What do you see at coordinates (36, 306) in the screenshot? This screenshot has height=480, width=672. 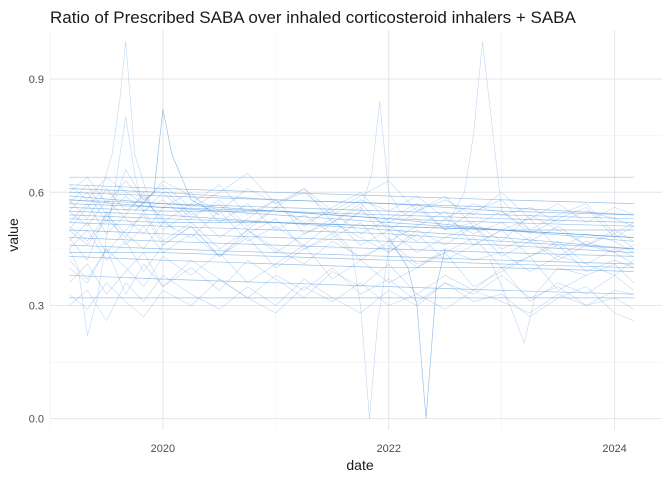 I see `y-tick-label: 0.3` at bounding box center [36, 306].